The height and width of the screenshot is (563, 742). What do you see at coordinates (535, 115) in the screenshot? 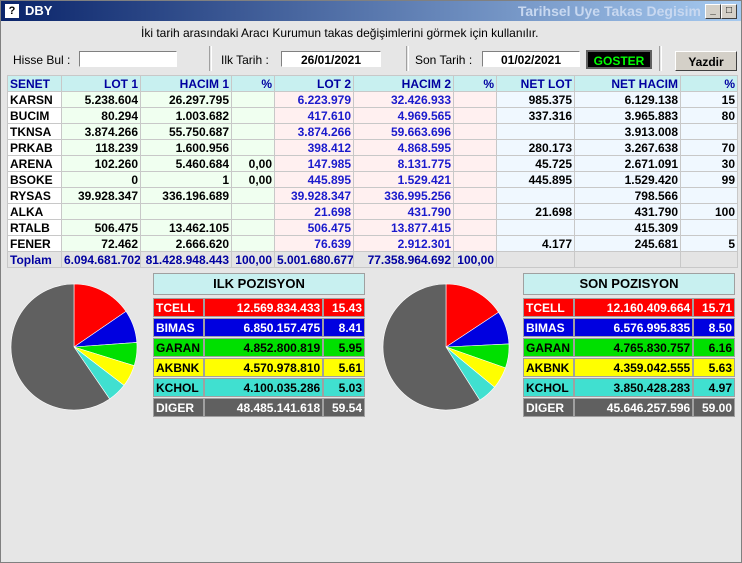
I see `cell-net-lot: 337.316` at bounding box center [535, 115].